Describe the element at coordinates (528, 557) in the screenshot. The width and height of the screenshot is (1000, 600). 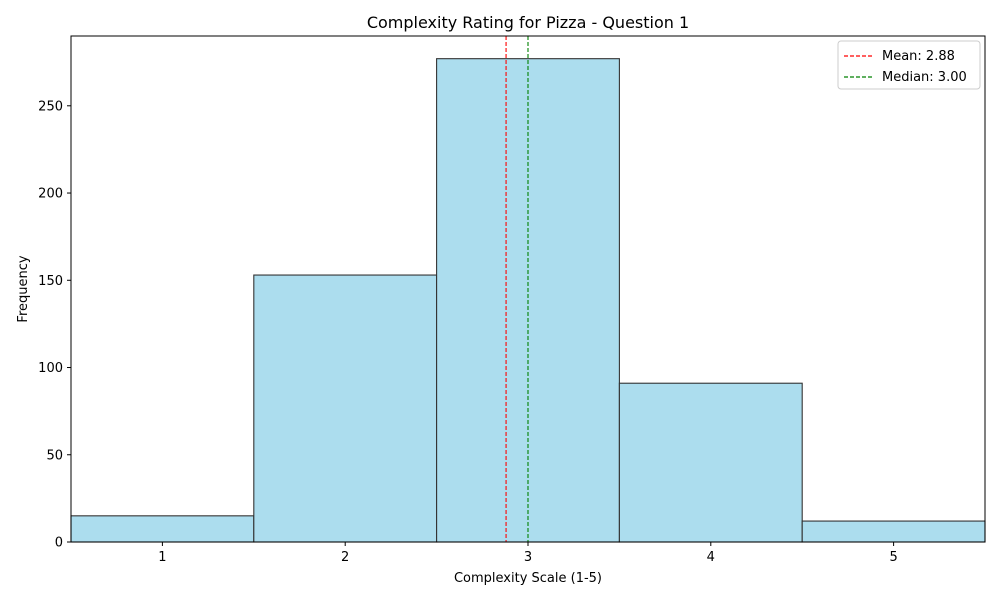
I see `x-tick-label: 3` at that location.